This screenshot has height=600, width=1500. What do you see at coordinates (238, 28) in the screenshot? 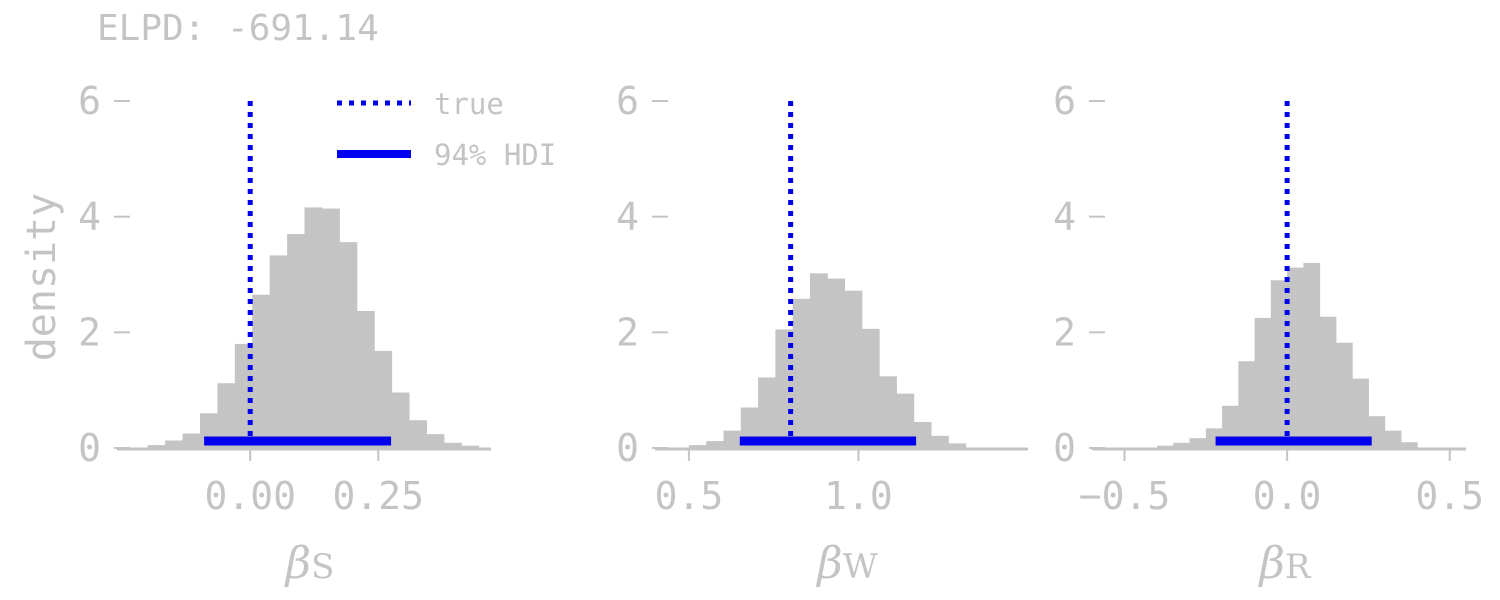
I see `elpd-header: ELPD: -691.14` at bounding box center [238, 28].